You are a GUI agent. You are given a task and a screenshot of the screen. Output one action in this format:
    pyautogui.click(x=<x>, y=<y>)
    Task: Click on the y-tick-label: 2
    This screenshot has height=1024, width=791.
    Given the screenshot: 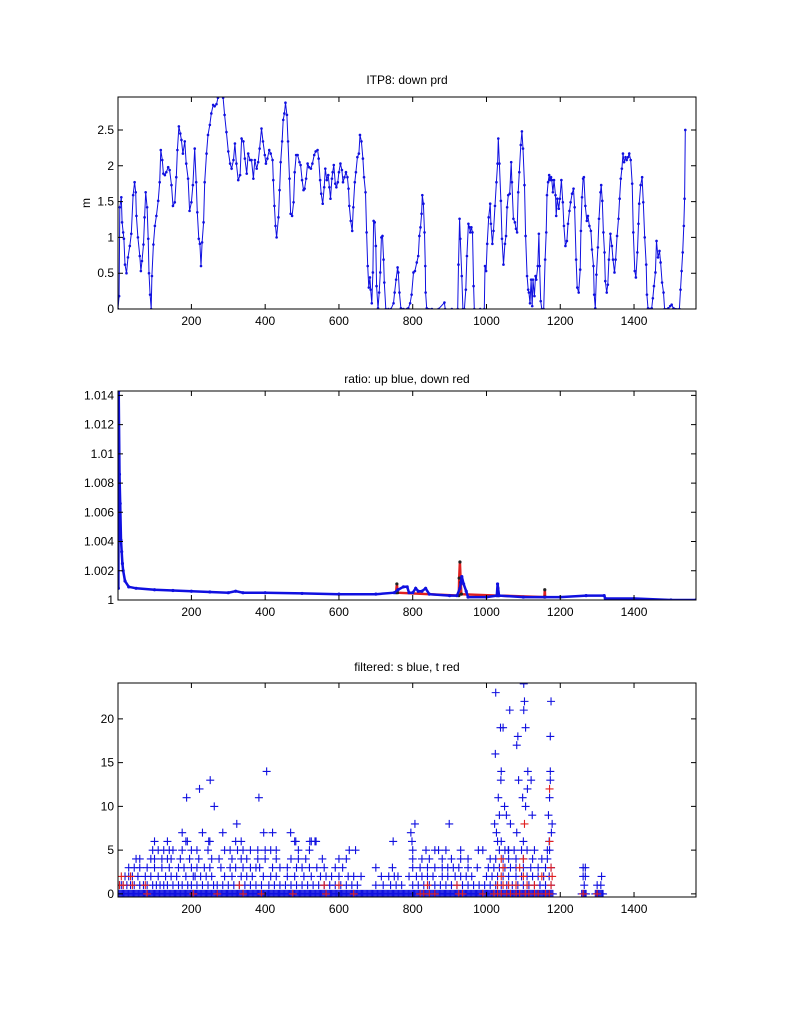 What is the action you would take?
    pyautogui.click(x=110, y=166)
    